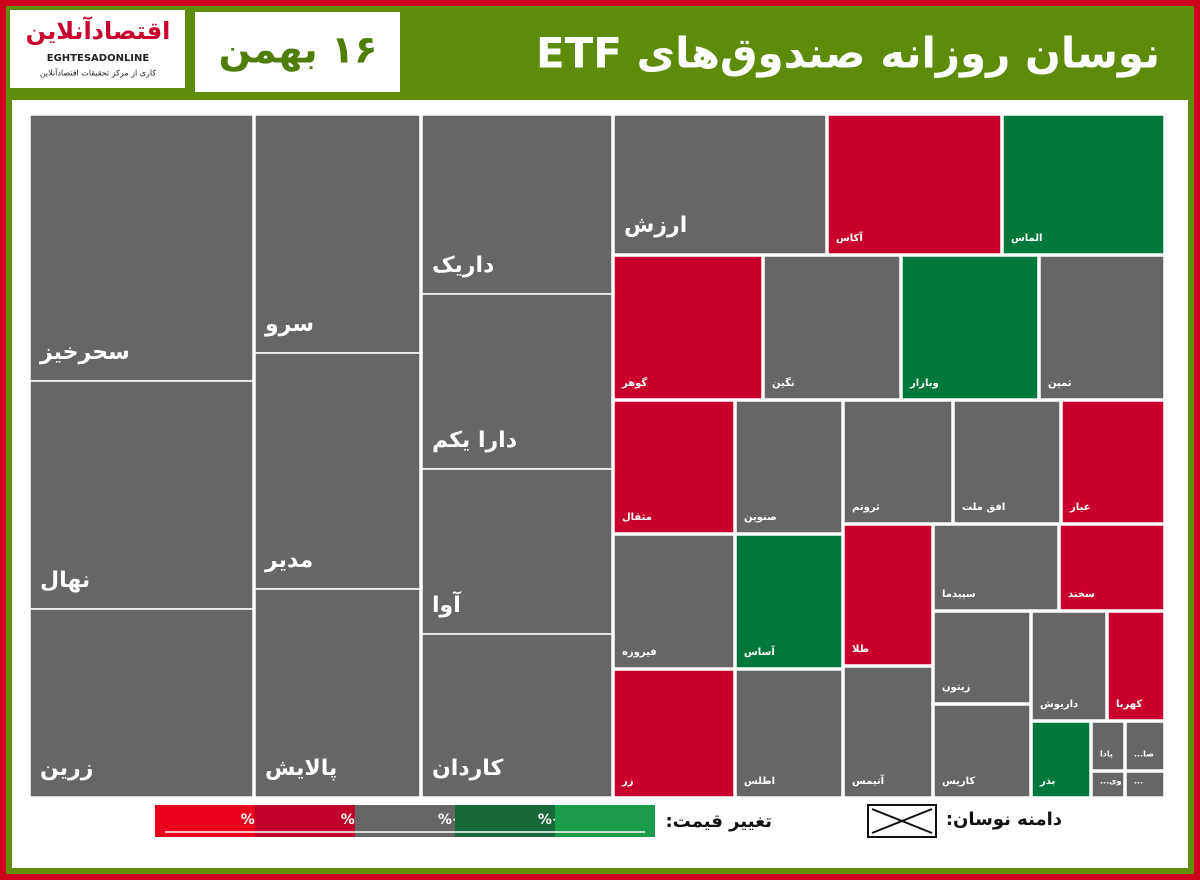 The image size is (1200, 884). Describe the element at coordinates (783, 382) in the screenshot. I see `tile-label: نگین` at that location.